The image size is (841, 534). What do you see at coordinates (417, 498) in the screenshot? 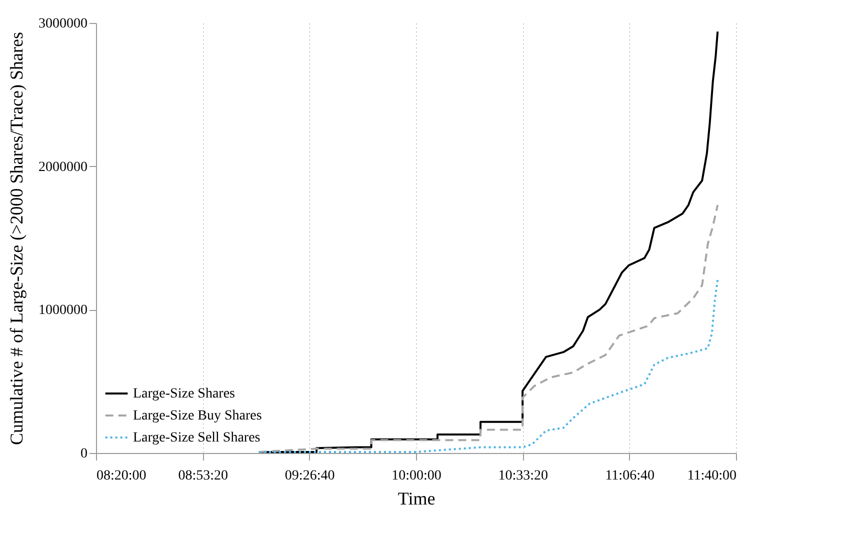
I see `x-axis-title: Time` at bounding box center [417, 498].